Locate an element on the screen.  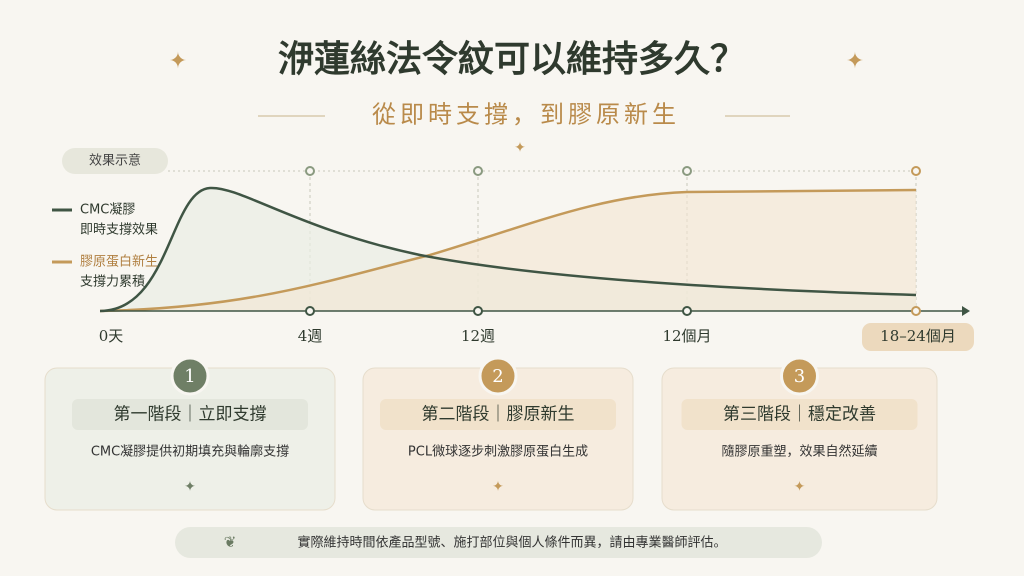
legend-note: 即時支撐效果 is located at coordinates (119, 230).